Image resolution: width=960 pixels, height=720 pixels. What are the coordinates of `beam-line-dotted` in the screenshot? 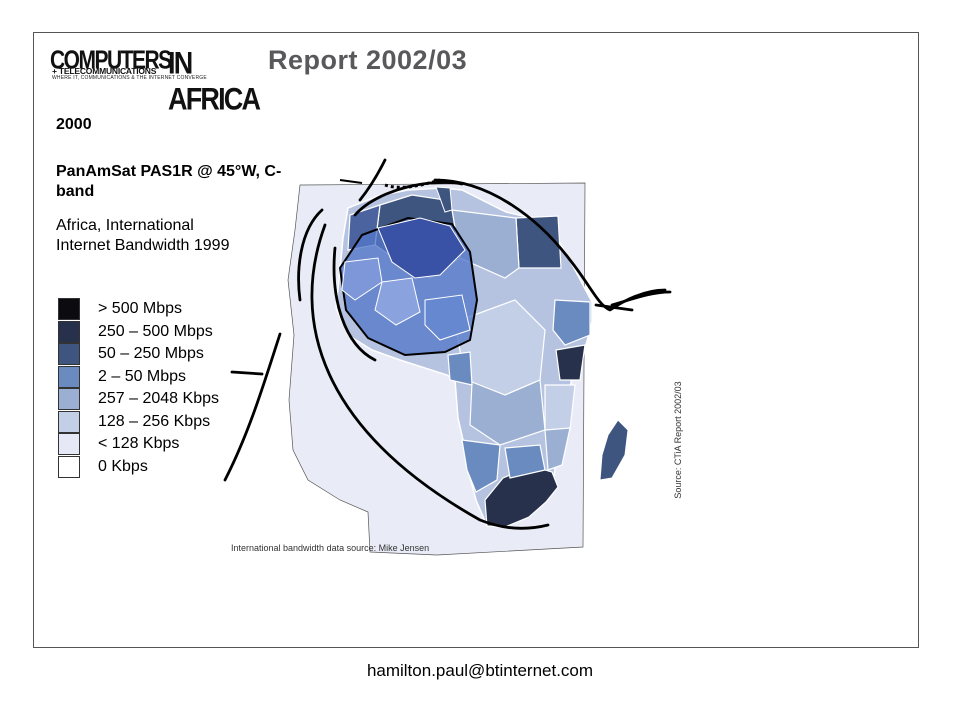 It's located at (412, 183).